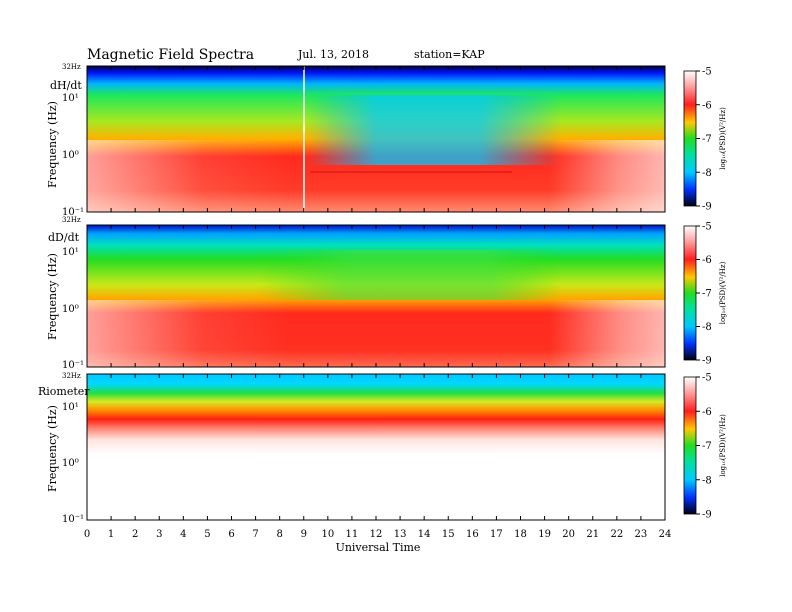 The image size is (792, 612). What do you see at coordinates (304, 534) in the screenshot?
I see `x-tick-label-9: 9` at bounding box center [304, 534].